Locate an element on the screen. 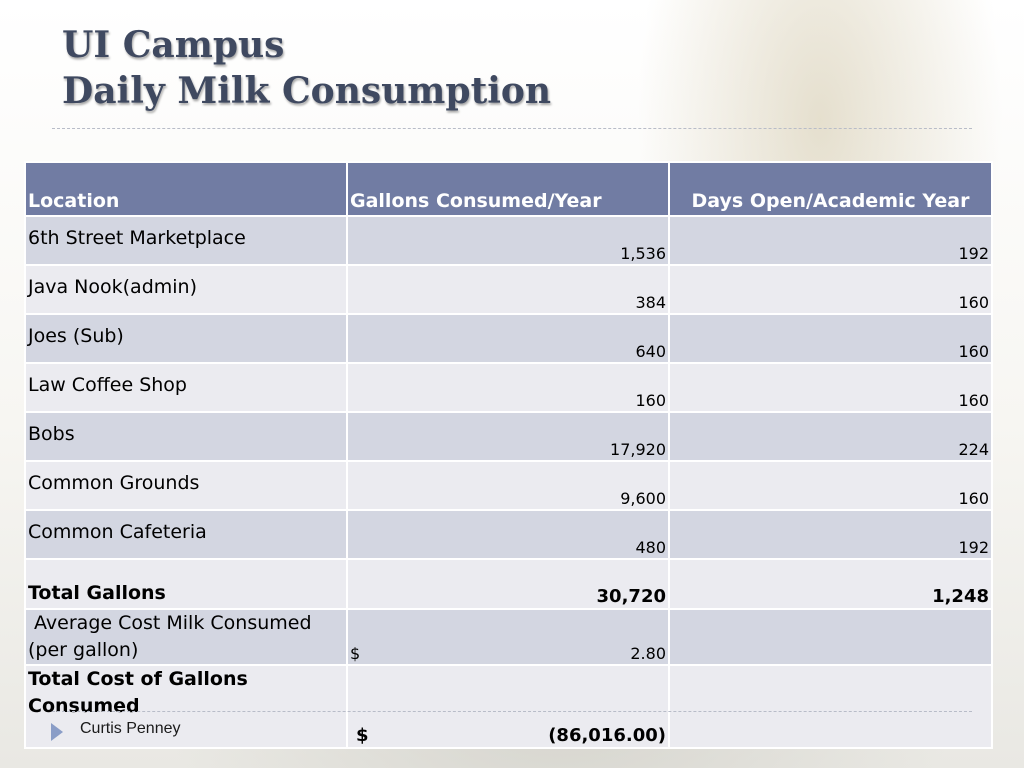 The width and height of the screenshot is (1024, 768). footer-divider is located at coordinates (512, 711).